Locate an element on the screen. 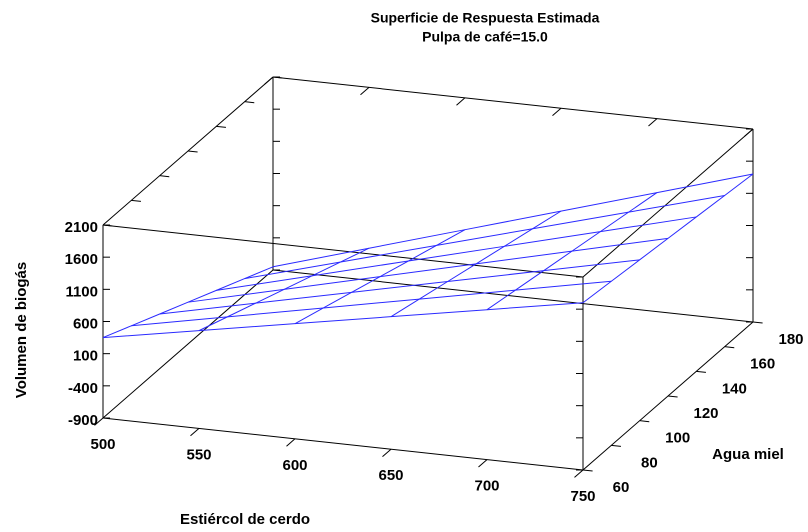  z-tick-label: -900 is located at coordinates (83, 420).